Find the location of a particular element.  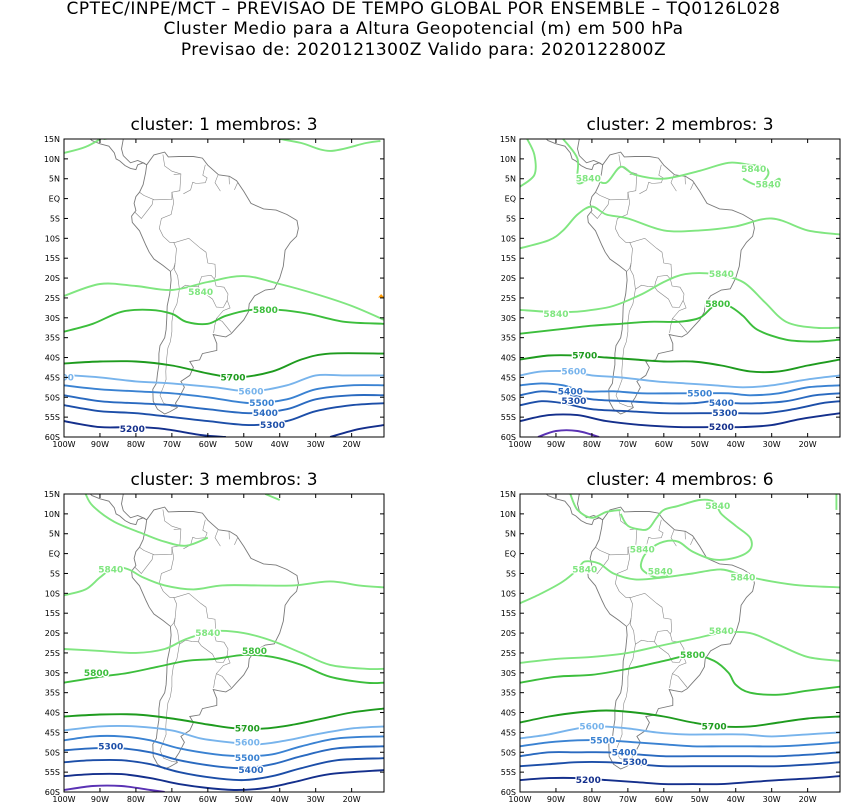

contour-label: 5500 is located at coordinates (602, 741).